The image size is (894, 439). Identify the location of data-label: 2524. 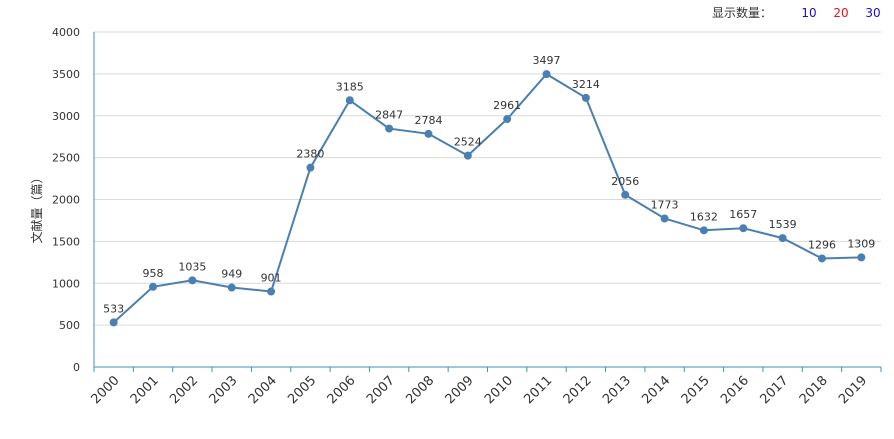
(468, 142).